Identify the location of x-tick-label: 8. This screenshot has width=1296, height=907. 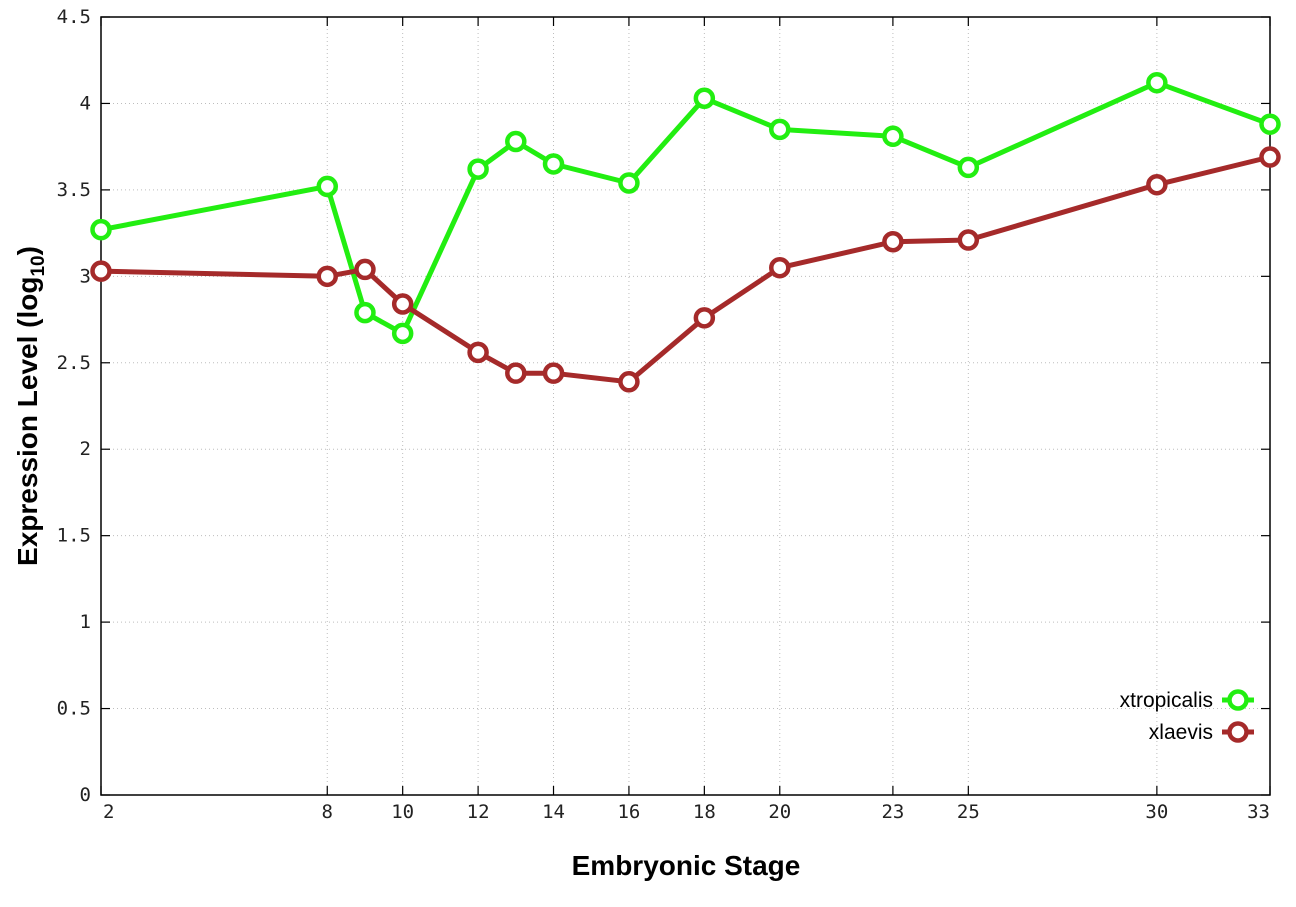
(327, 812).